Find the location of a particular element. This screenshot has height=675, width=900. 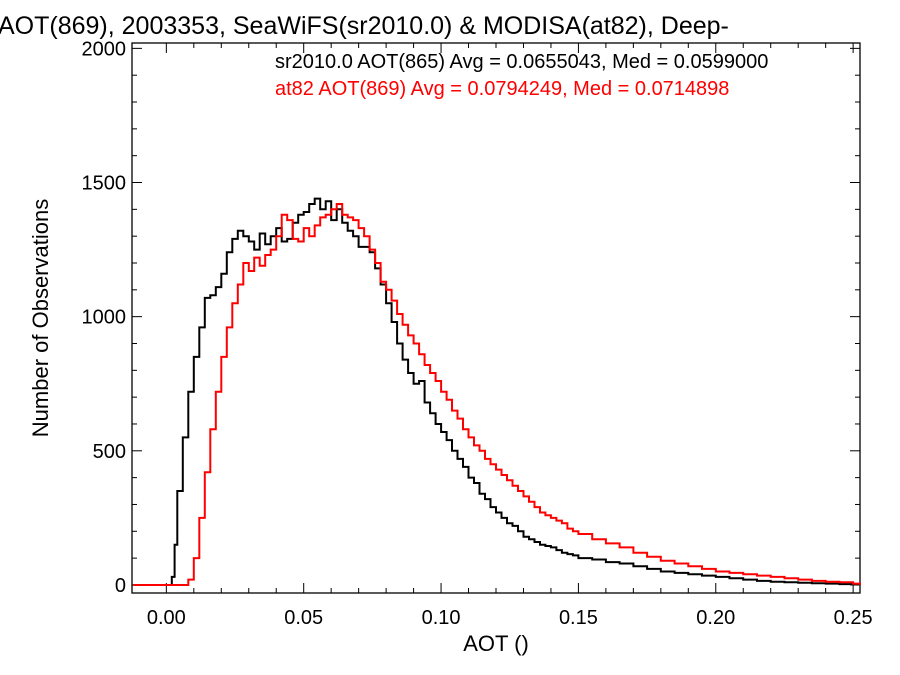

x-tick-label: 0.15 is located at coordinates (578, 618).